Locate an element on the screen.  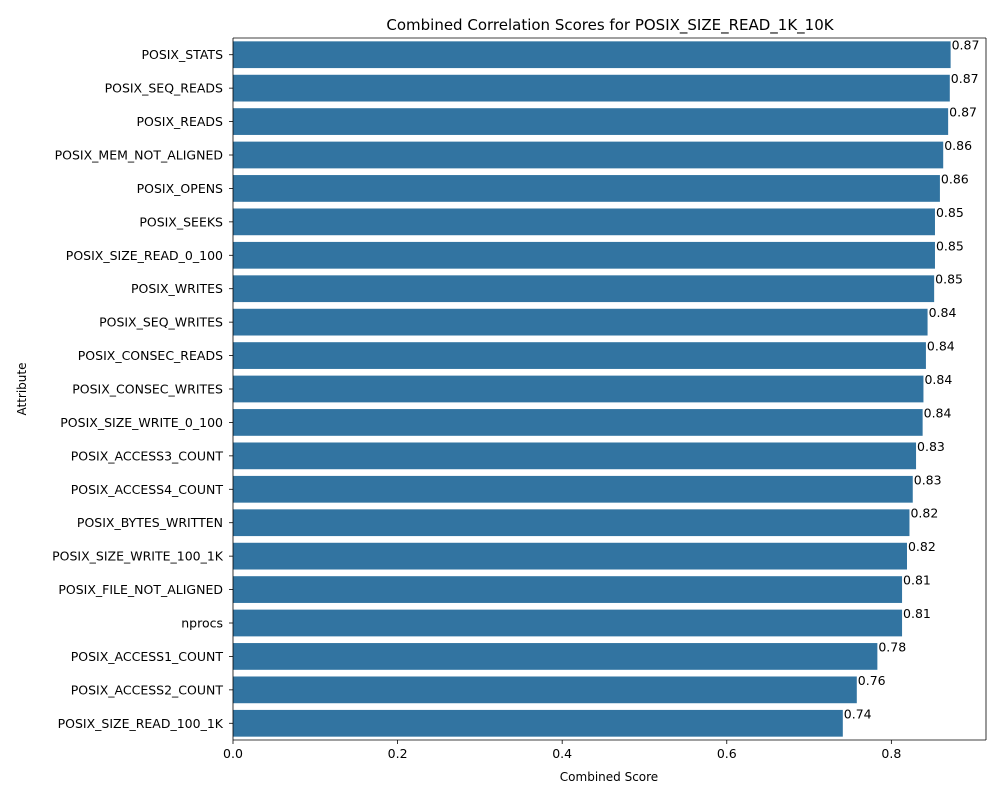
y-tick-label: POSIX_BYTES_WRITTEN is located at coordinates (150, 522).